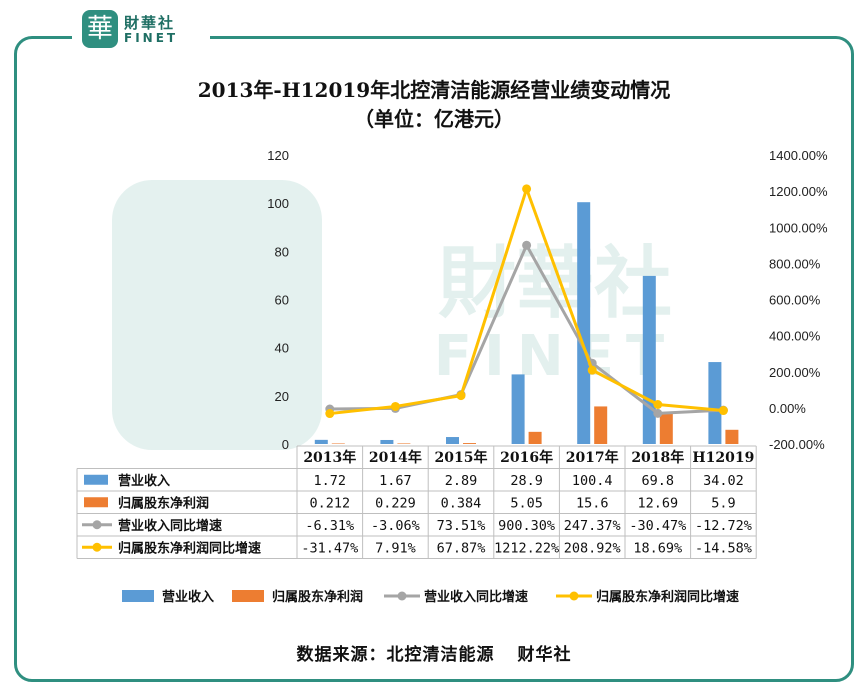  What do you see at coordinates (798, 155) in the screenshot?
I see `right-tick-label: 1400.00%` at bounding box center [798, 155].